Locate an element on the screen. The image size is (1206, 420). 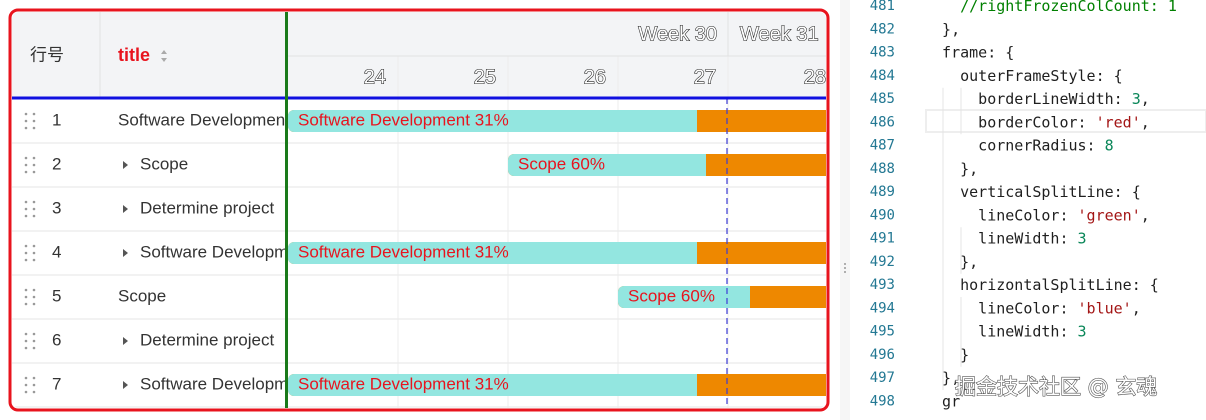
day-label: 24 is located at coordinates (375, 77).